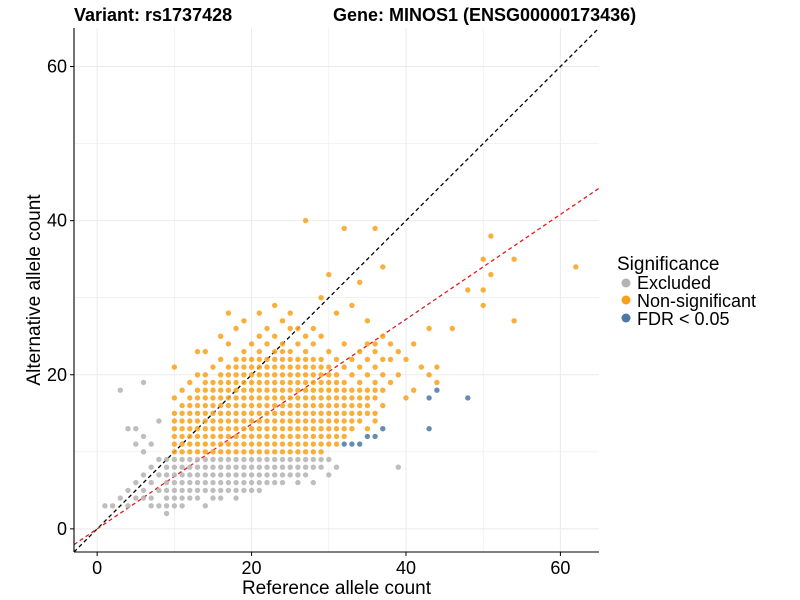 This screenshot has height=600, width=800. I want to click on x-axis-ticks: 0 20 40 60, so click(331, 565).